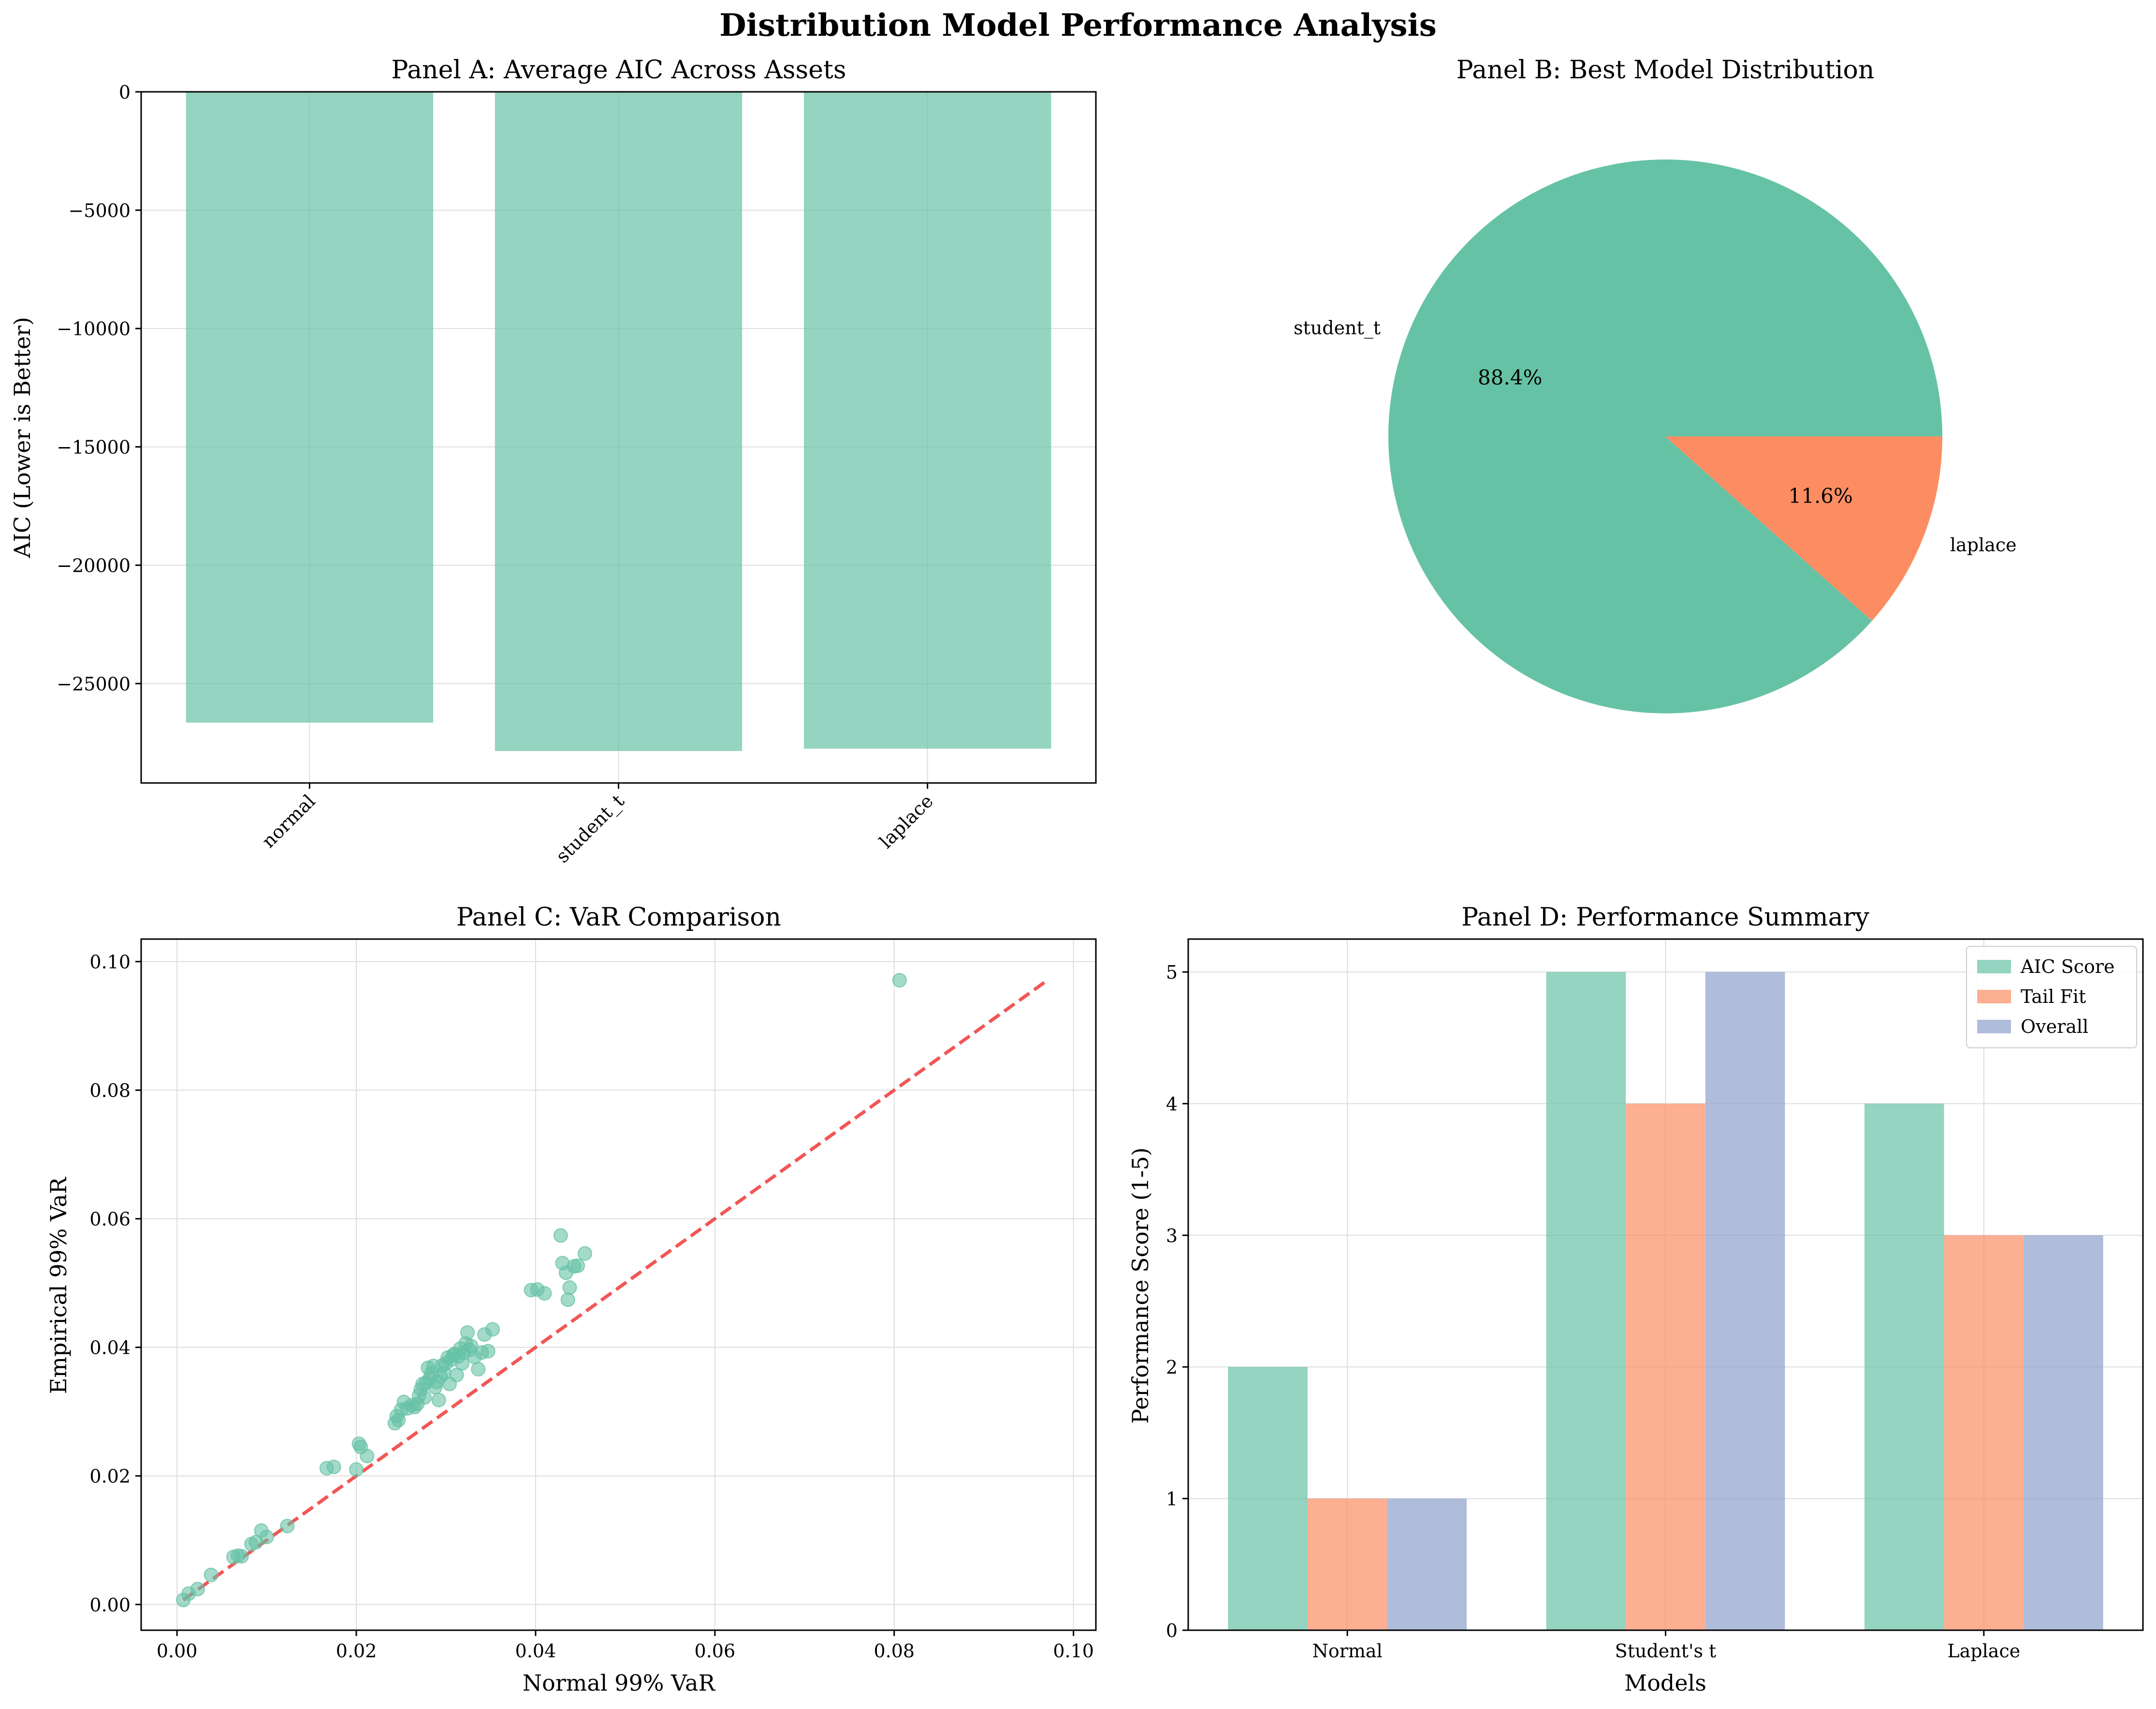 This screenshot has height=1709, width=2156. What do you see at coordinates (1073, 1651) in the screenshot?
I see `panel-c-xtick-label: 0.10` at bounding box center [1073, 1651].